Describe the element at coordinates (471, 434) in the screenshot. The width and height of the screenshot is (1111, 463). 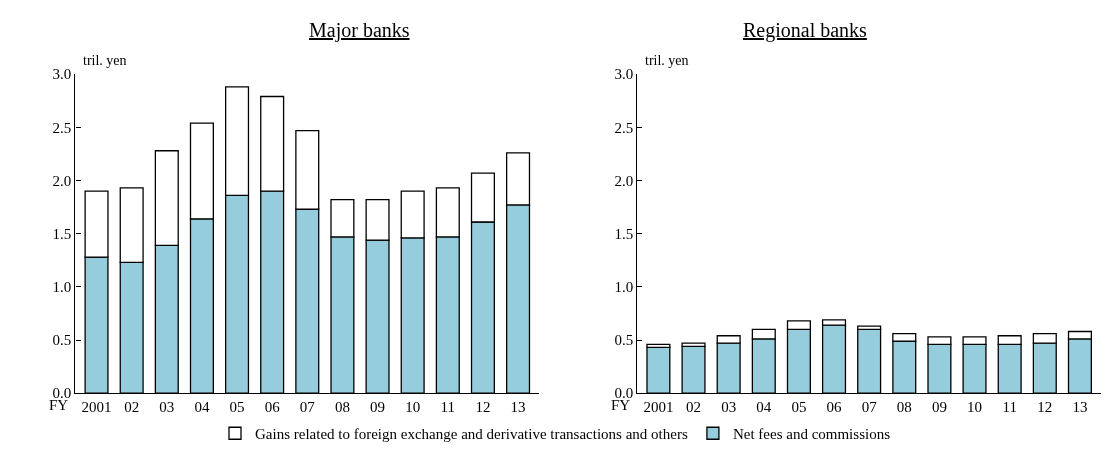
I see `legend-label: Gains related to foreign exchange and derivative transactions and others` at that location.